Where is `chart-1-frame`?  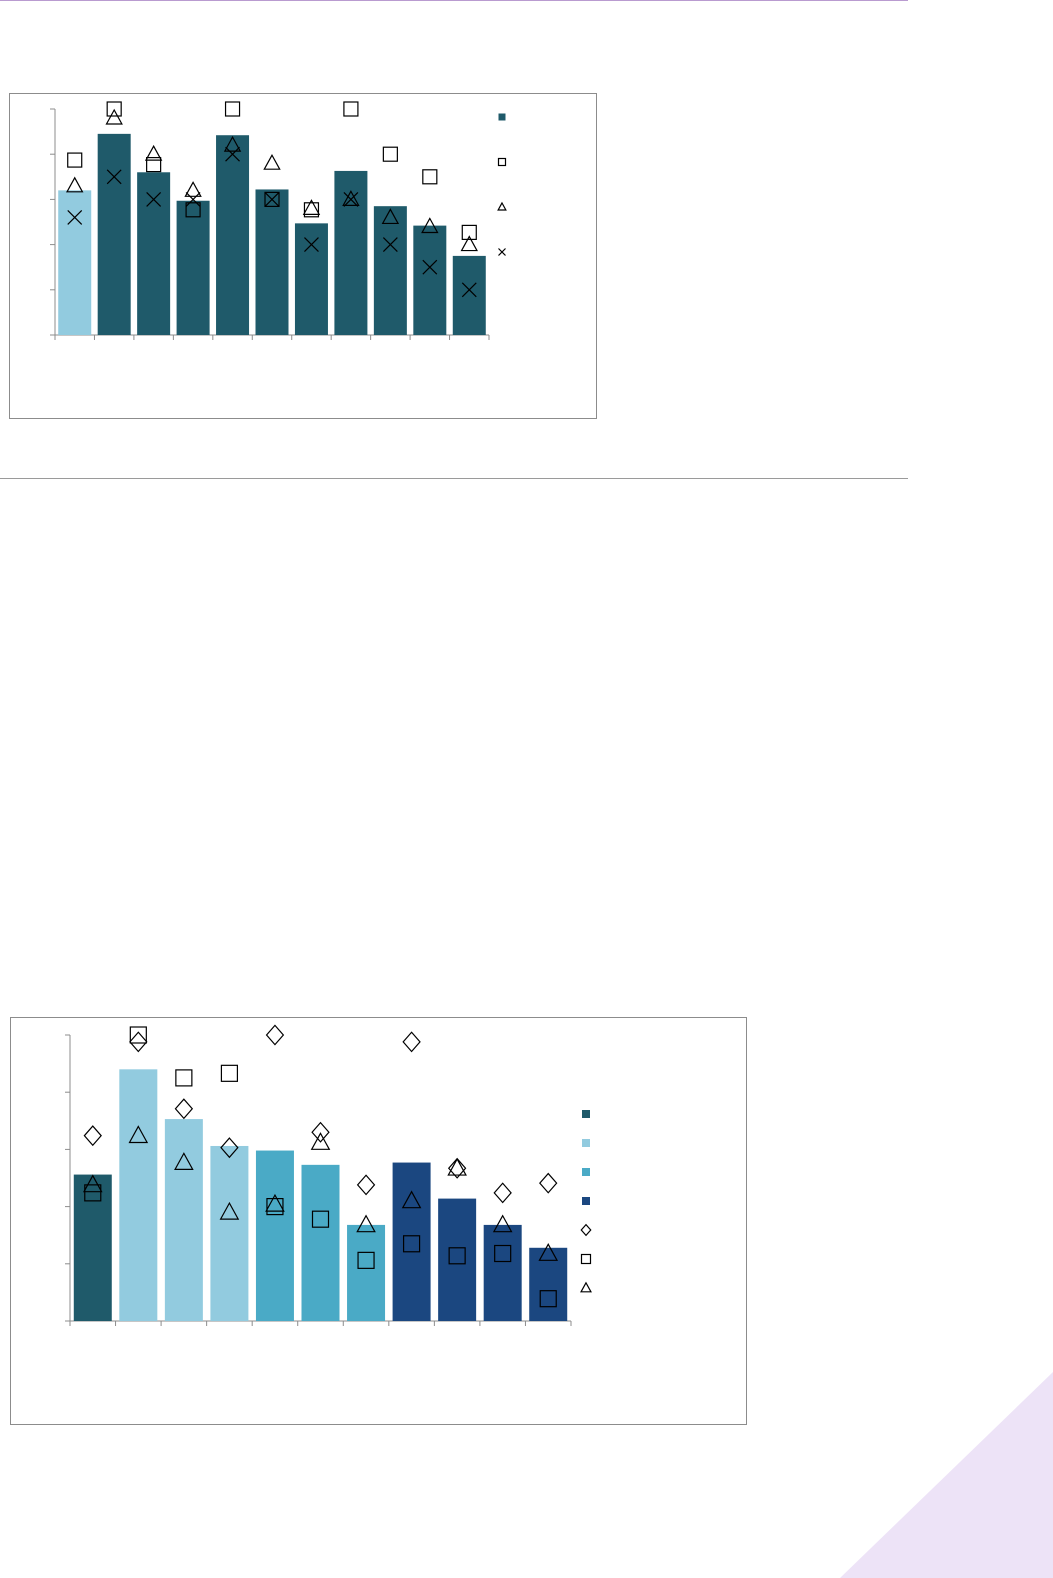
chart-1-frame is located at coordinates (303, 256).